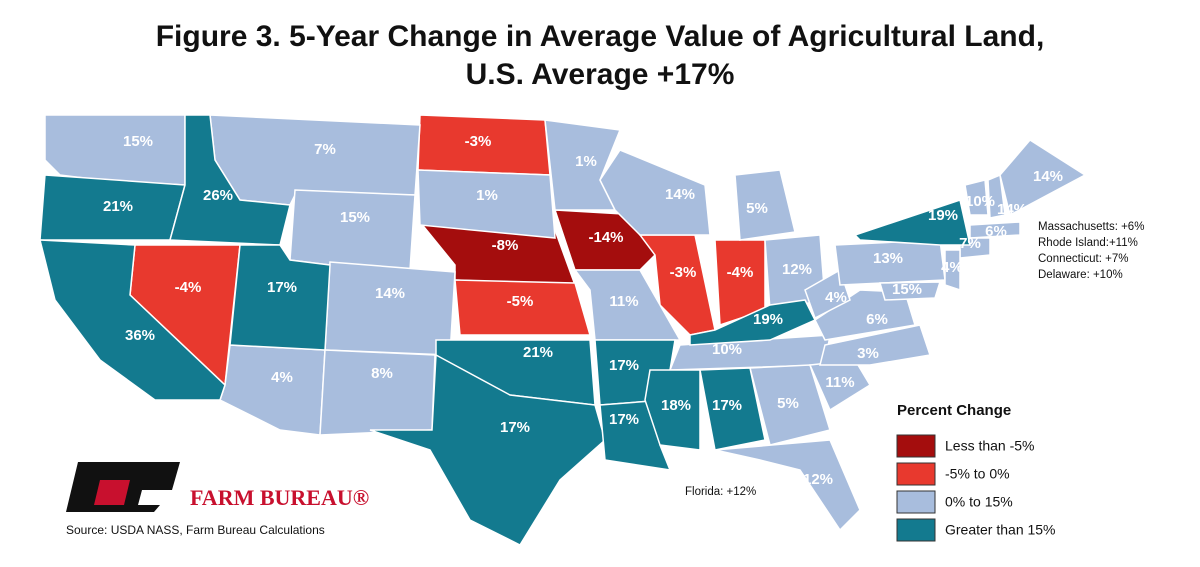 This screenshot has width=1200, height=567. I want to click on callout: Florida: +12%, so click(720, 492).